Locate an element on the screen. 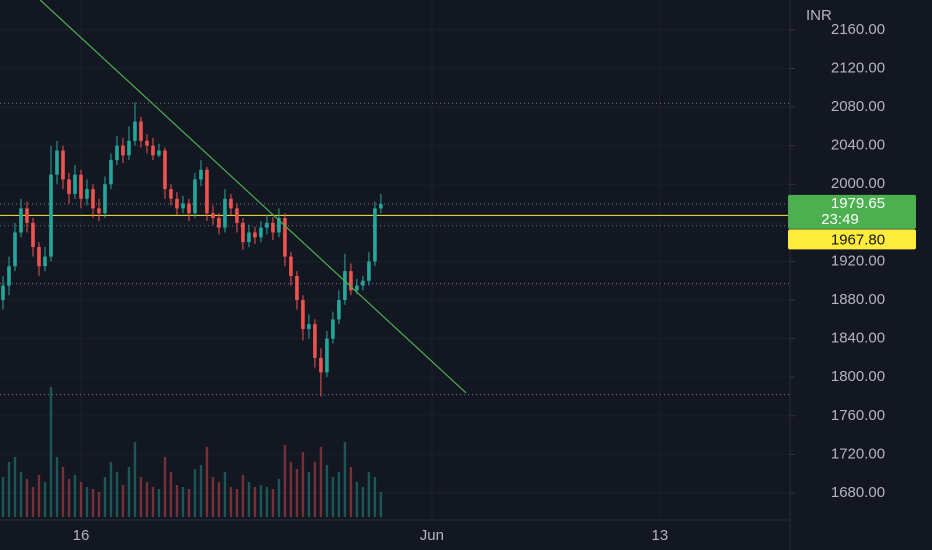  y-tick-label: 1800.00 is located at coordinates (858, 376).